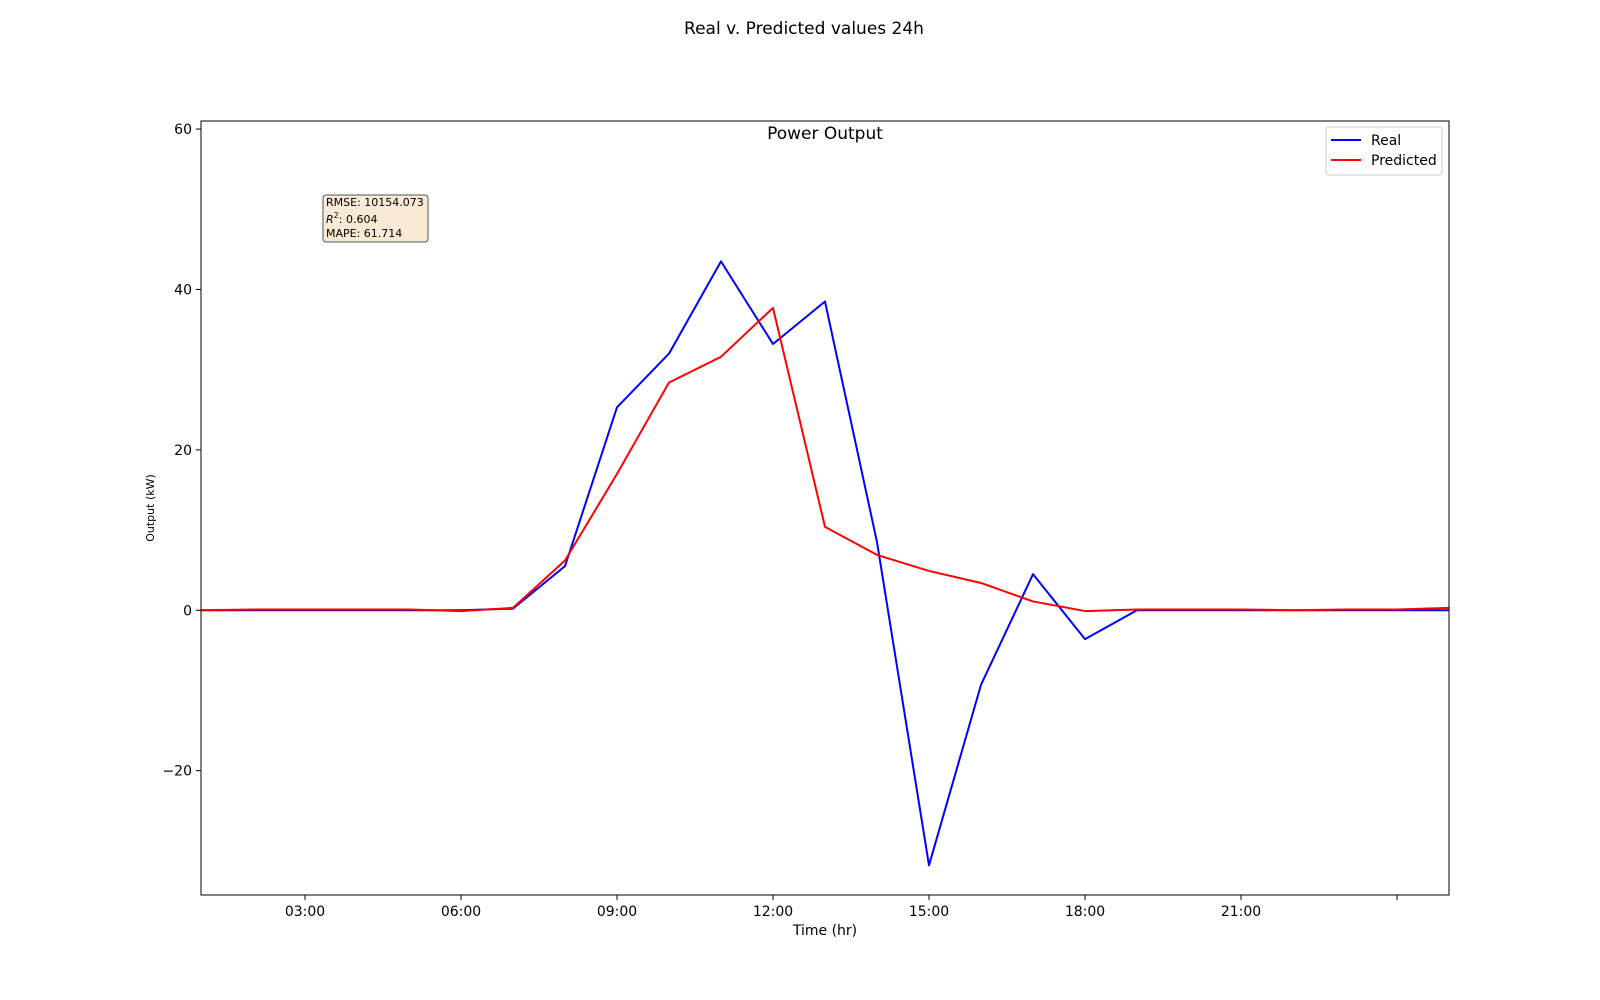  I want to click on x-tick-label: 09:00, so click(617, 912).